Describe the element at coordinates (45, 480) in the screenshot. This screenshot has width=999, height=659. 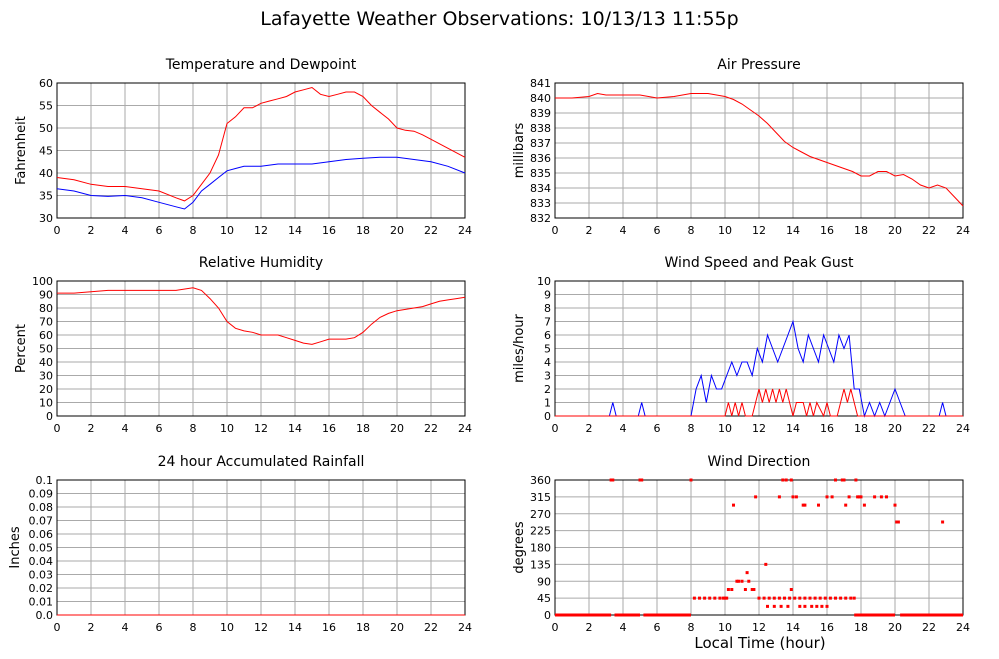
I see `y-tick-label: 0.1` at that location.